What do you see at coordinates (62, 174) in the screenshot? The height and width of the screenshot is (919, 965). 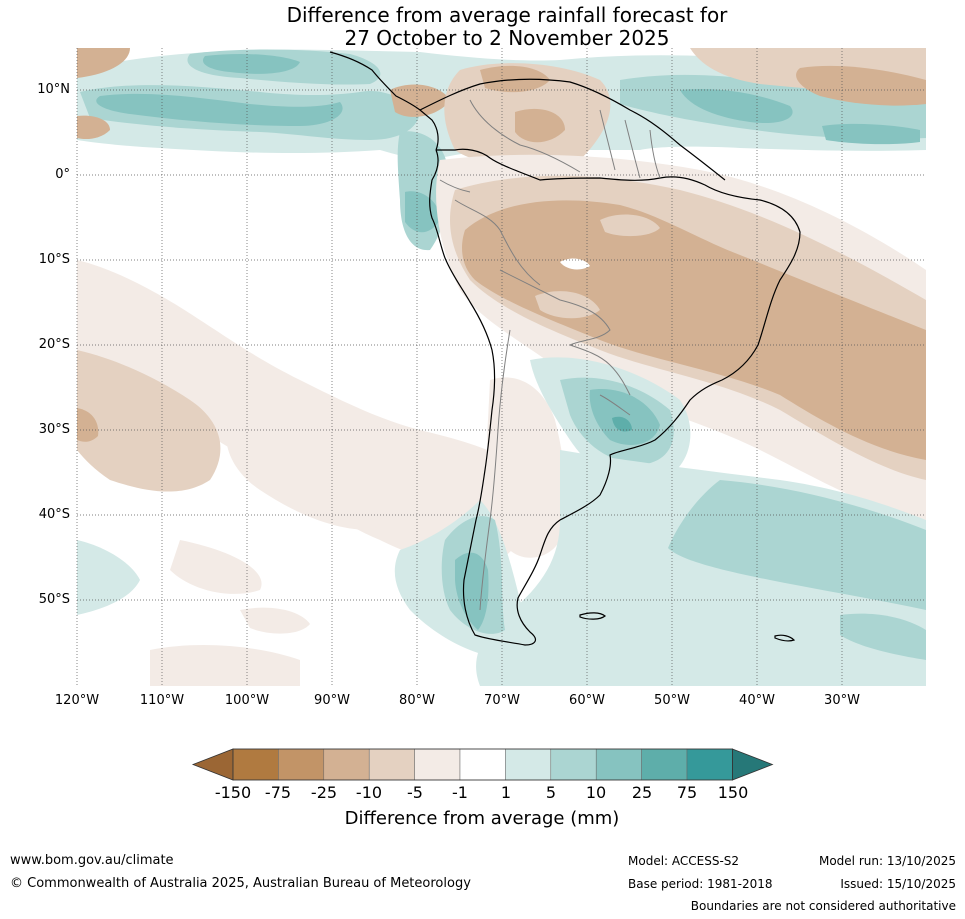 I see `lat-label-0: 0°` at bounding box center [62, 174].